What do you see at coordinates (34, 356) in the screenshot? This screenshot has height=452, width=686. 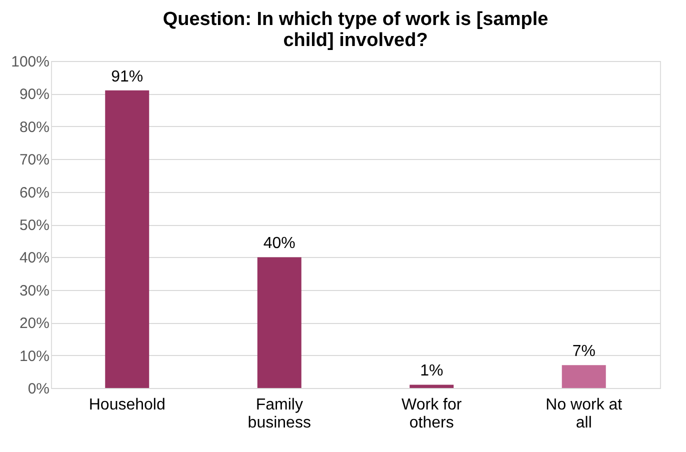 I see `y-tick-label: 10%` at bounding box center [34, 356].